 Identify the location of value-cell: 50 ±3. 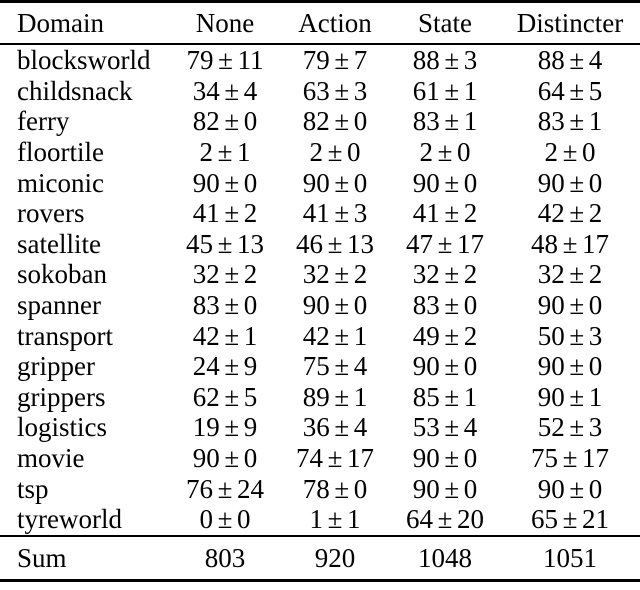
(570, 335).